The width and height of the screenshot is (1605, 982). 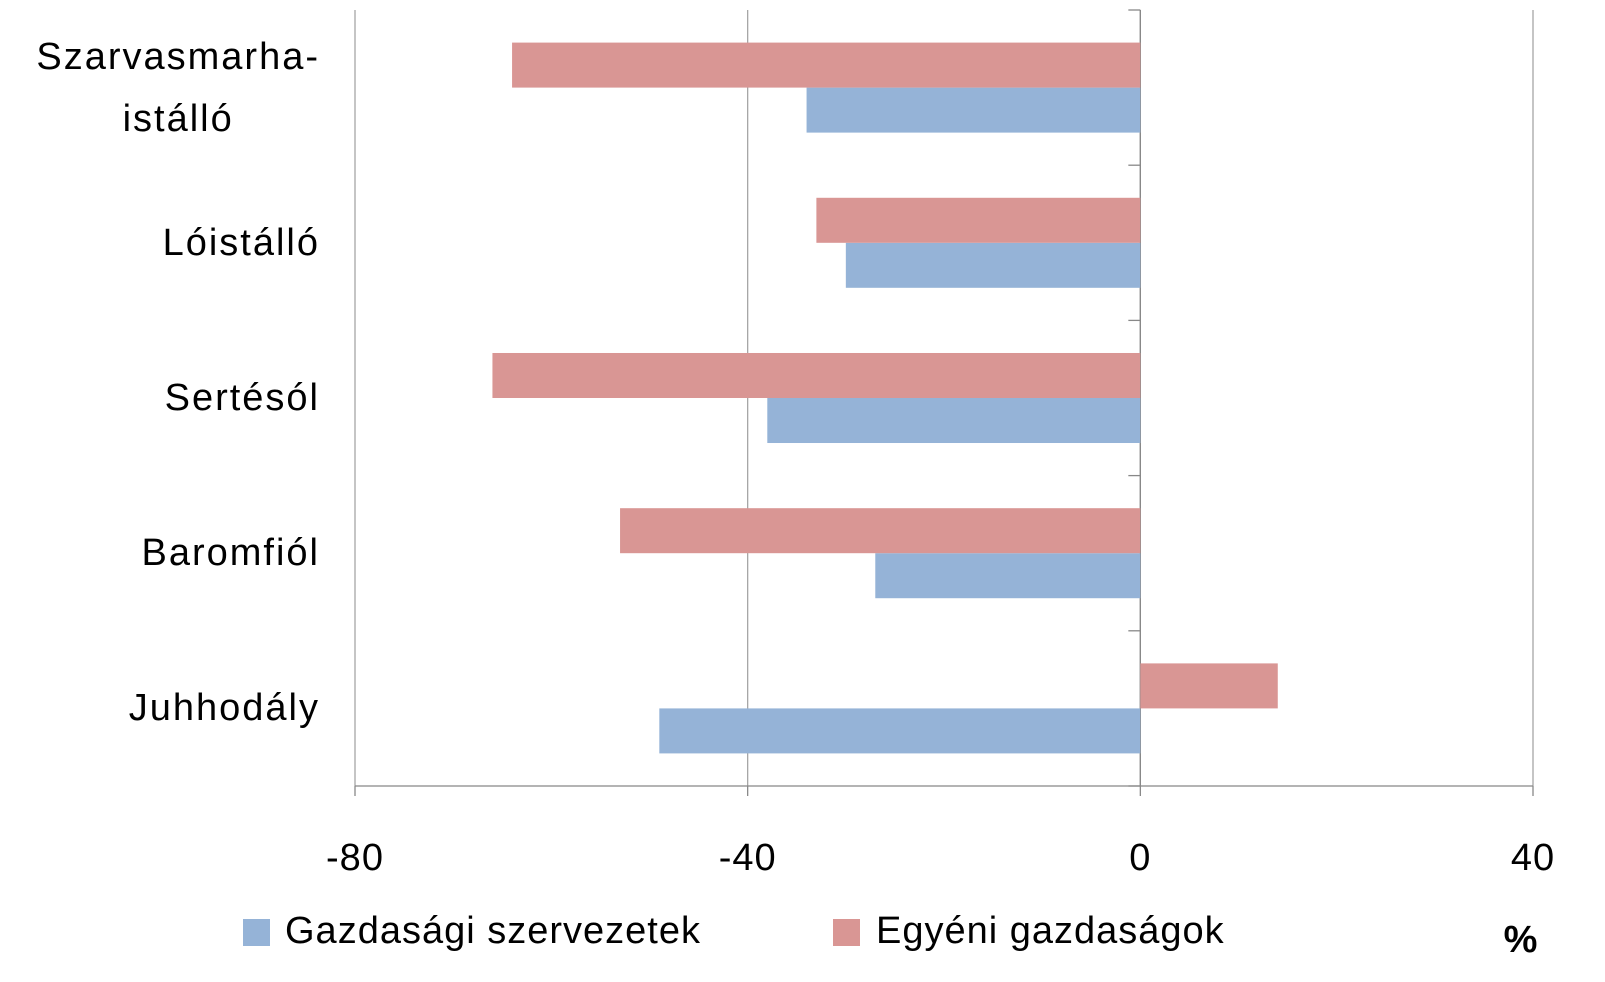 I want to click on y-tick-label: Szarvasmarha- istálló, so click(x=178, y=87).